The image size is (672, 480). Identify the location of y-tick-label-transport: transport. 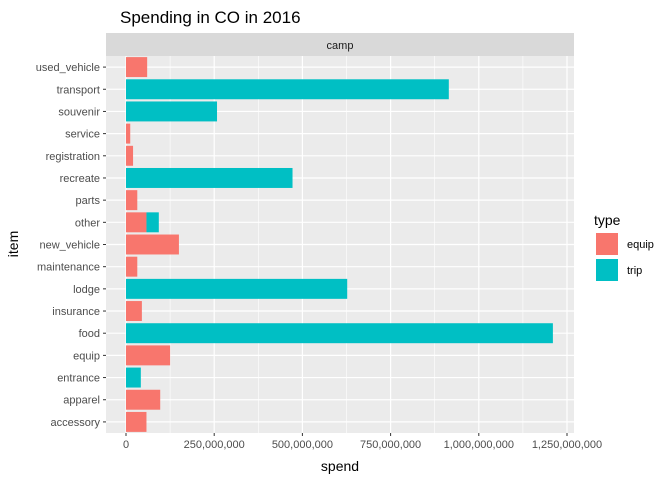
(78, 90).